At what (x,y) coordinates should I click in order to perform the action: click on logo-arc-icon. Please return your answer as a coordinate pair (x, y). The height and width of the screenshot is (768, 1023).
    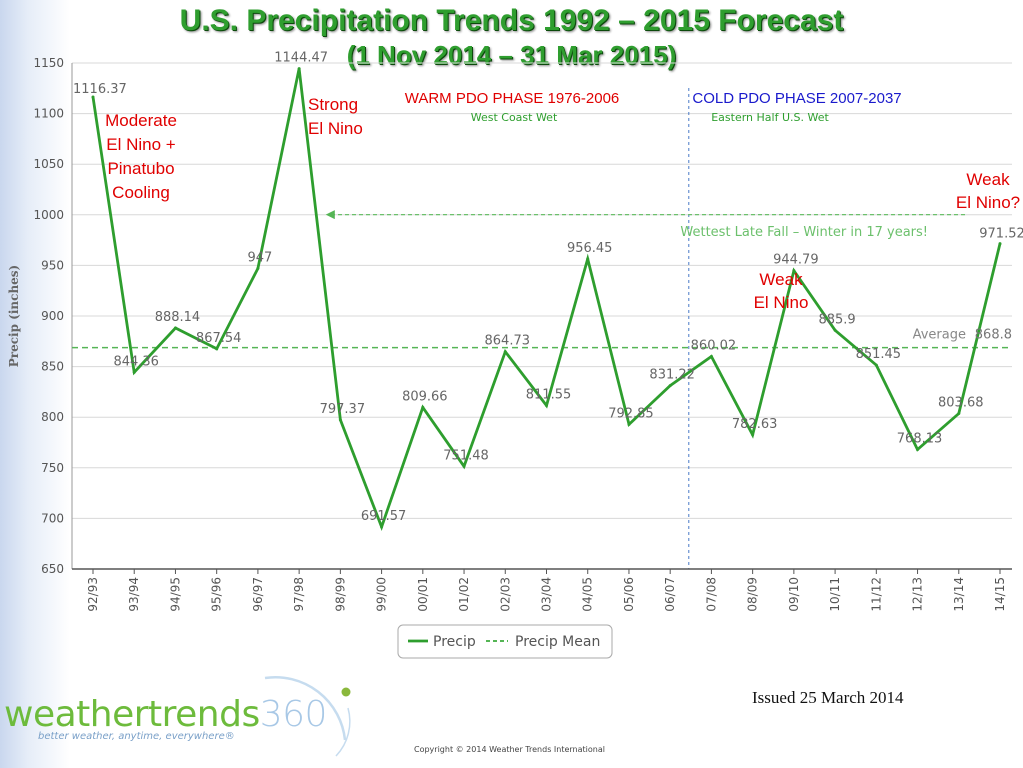
    Looking at the image, I should click on (307, 716).